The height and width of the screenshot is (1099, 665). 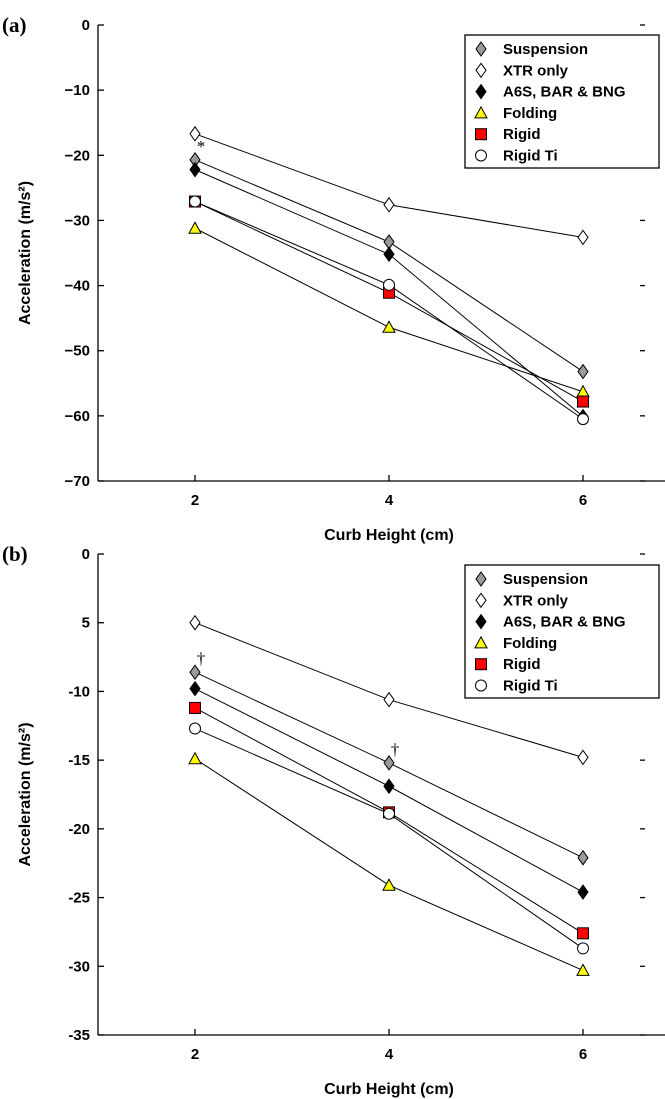 I want to click on panel-label-b: (b), so click(x=15, y=554).